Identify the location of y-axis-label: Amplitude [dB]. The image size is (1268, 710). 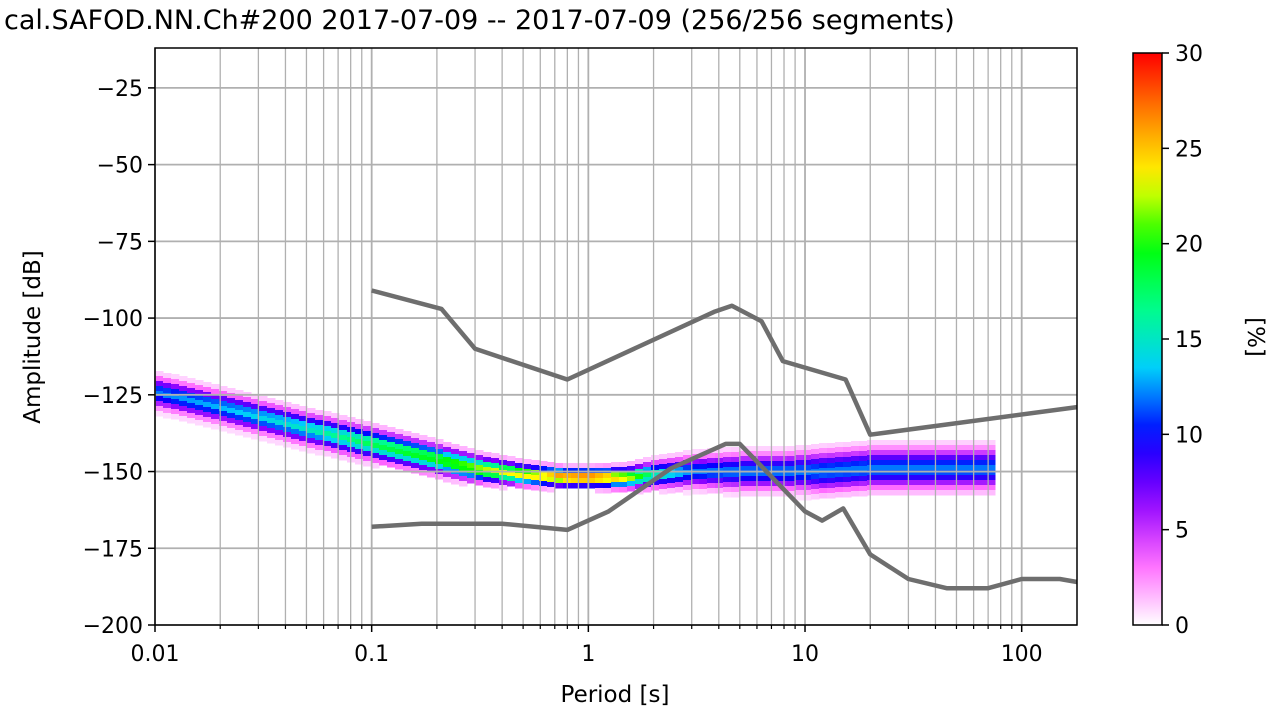
(33, 337).